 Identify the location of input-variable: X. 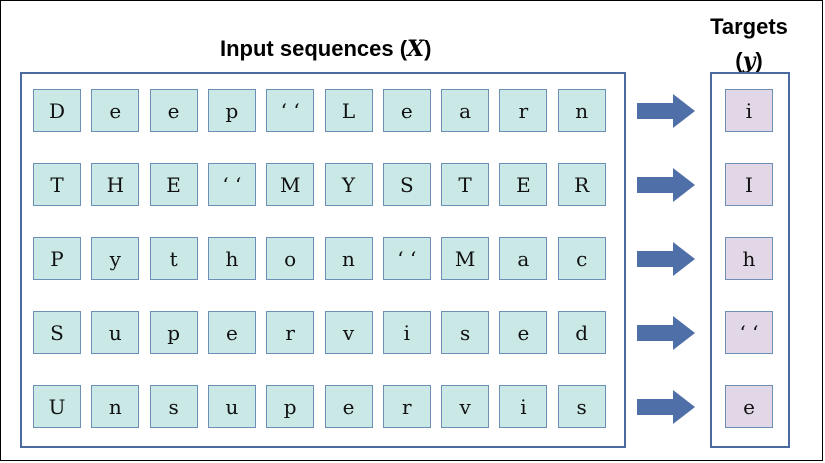
(416, 49).